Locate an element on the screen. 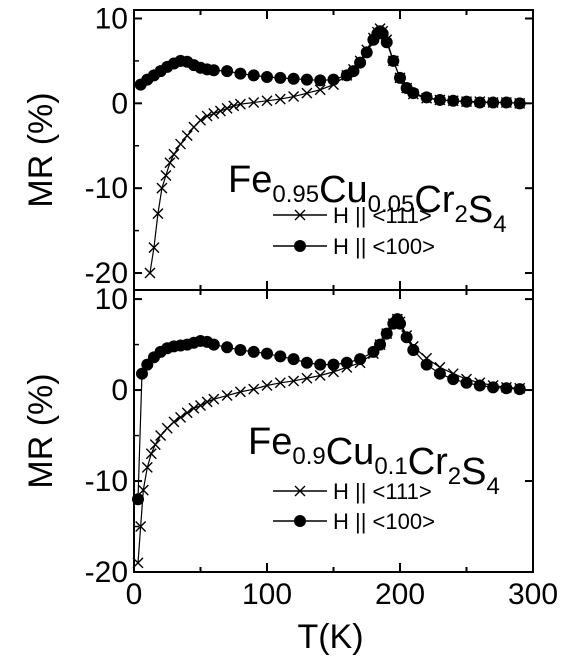 This screenshot has width=579, height=656. compound-formula: Fe0.95Cu0.05Cr2S4 is located at coordinates (367, 198).